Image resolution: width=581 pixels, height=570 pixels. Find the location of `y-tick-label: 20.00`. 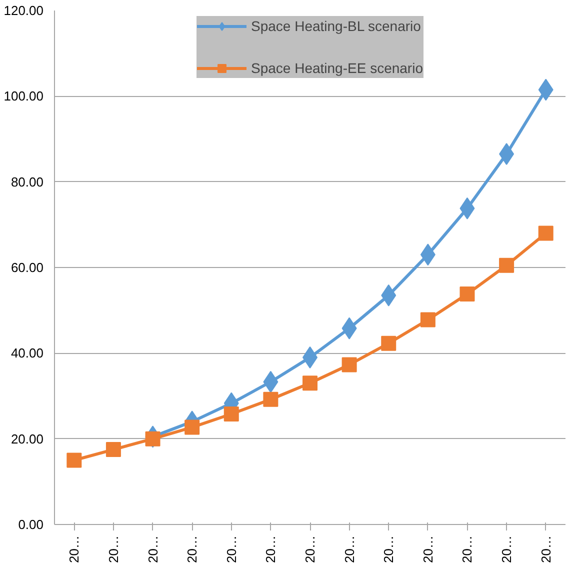

y-tick-label: 20.00 is located at coordinates (27, 438).